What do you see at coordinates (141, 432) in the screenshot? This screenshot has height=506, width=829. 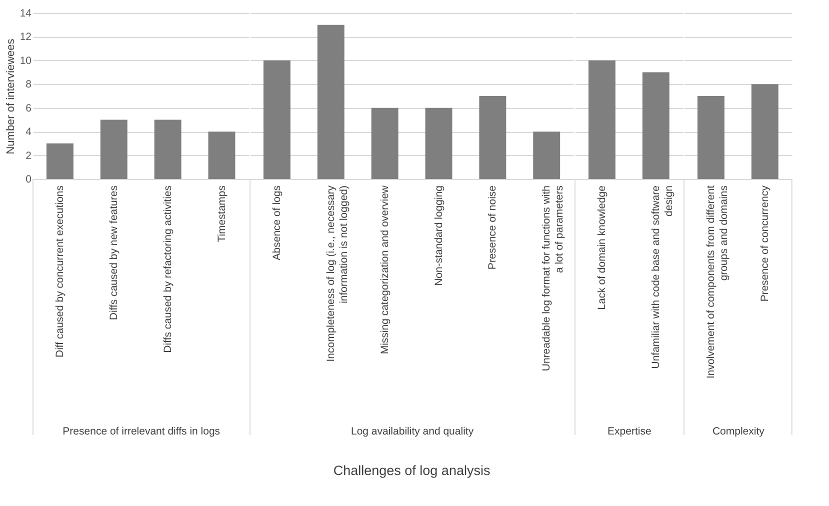 I see `x-axis-title: Presence of irrelevant diffs in logs` at bounding box center [141, 432].